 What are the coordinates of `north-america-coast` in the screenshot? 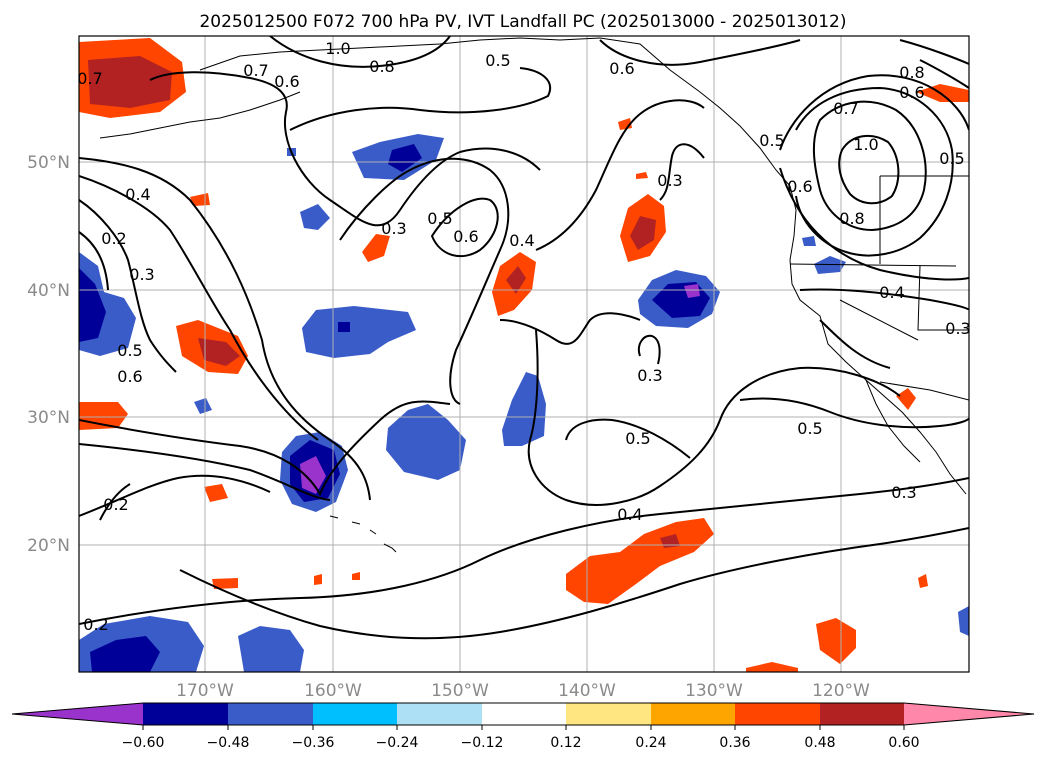 It's located at (878, 340).